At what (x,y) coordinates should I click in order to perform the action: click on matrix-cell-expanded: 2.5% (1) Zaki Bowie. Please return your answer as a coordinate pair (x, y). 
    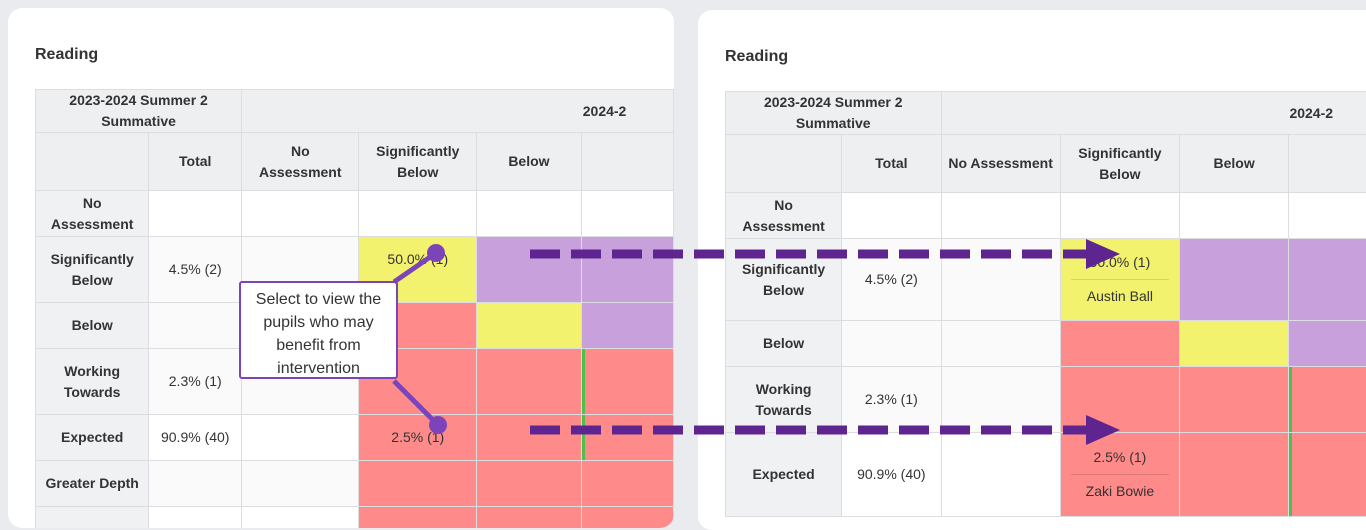
    Looking at the image, I should click on (1120, 474).